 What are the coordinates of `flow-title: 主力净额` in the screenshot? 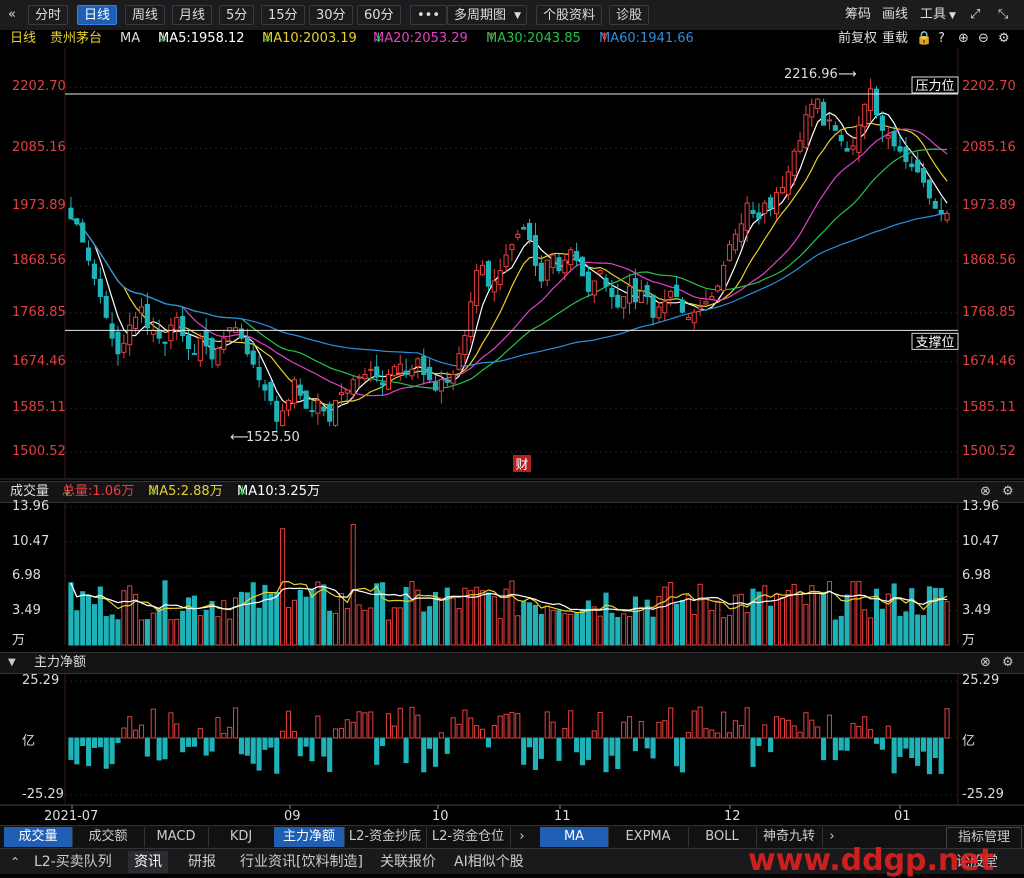 It's located at (60, 662).